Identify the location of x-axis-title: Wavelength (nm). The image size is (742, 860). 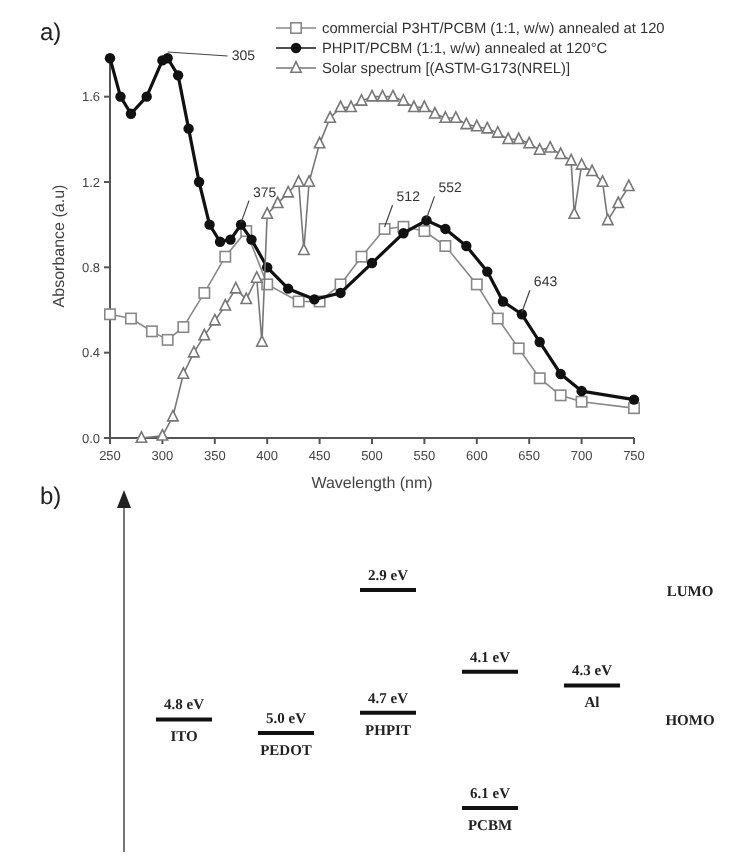
(372, 483).